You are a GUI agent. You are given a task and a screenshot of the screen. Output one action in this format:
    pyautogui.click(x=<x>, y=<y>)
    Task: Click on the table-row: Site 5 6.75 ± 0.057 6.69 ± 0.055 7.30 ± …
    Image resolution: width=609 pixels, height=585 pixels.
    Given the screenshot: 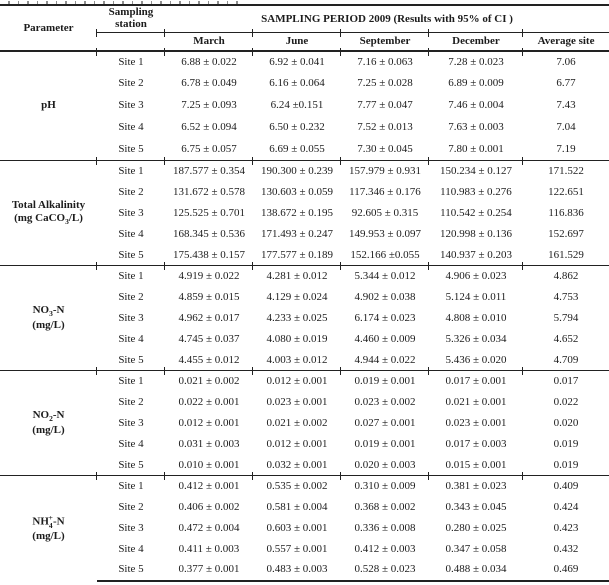 What is the action you would take?
    pyautogui.click(x=304, y=150)
    